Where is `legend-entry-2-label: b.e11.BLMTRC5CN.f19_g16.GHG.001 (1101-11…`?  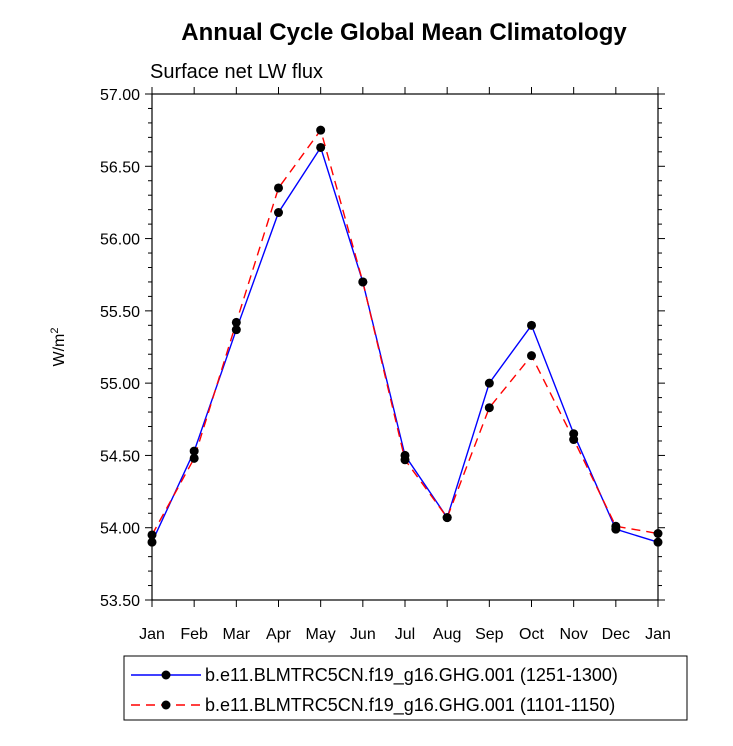
legend-entry-2-label: b.e11.BLMTRC5CN.f19_g16.GHG.001 (1101-11… is located at coordinates (410, 705).